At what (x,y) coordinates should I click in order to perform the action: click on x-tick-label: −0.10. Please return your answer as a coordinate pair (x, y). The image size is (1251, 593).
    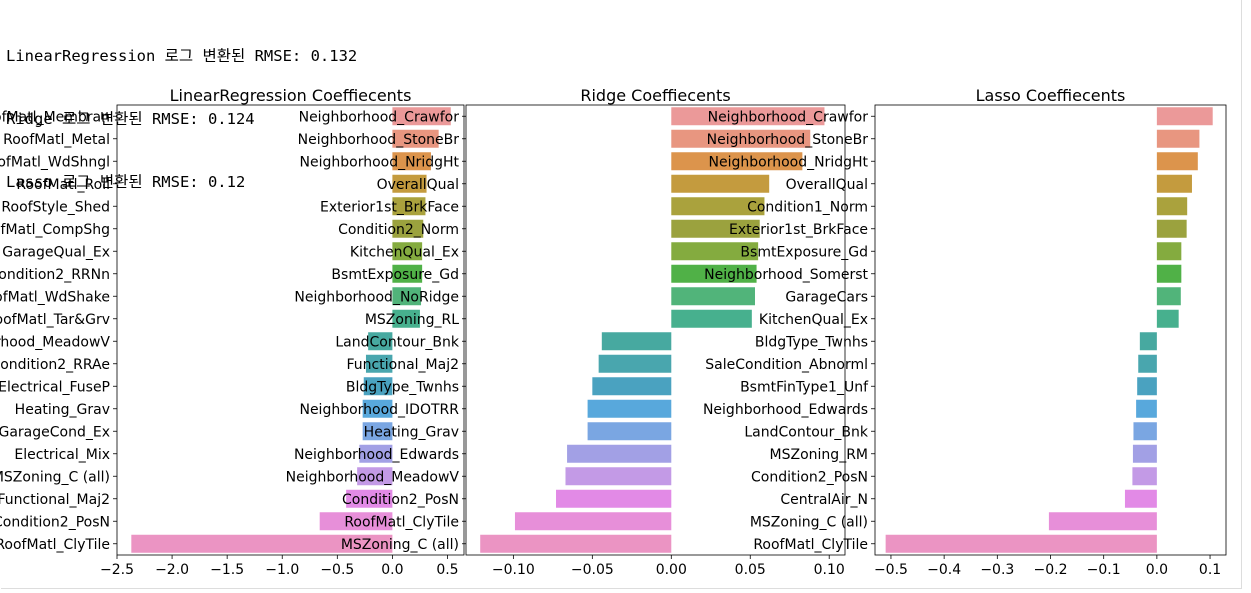
    Looking at the image, I should click on (513, 570).